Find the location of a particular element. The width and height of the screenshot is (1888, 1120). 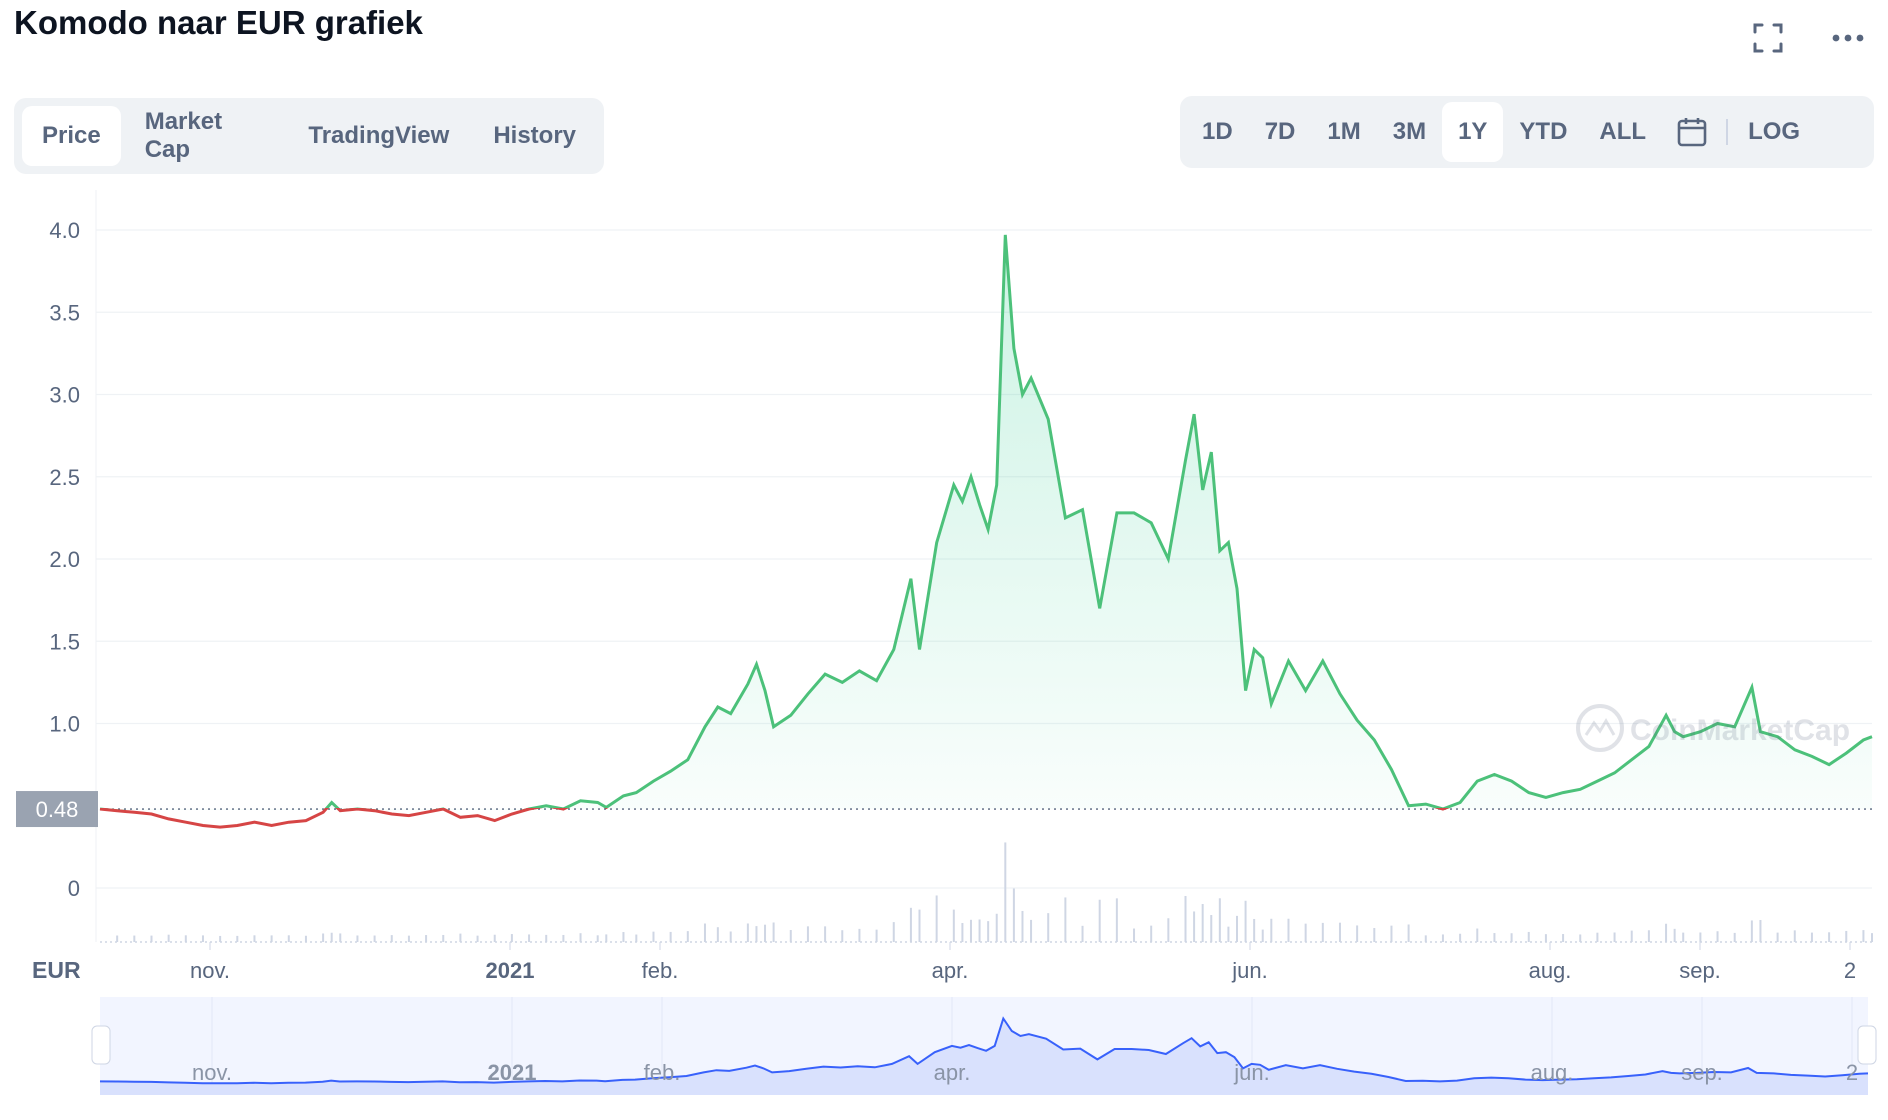

navigator-tick-label: jun. is located at coordinates (1251, 1072).